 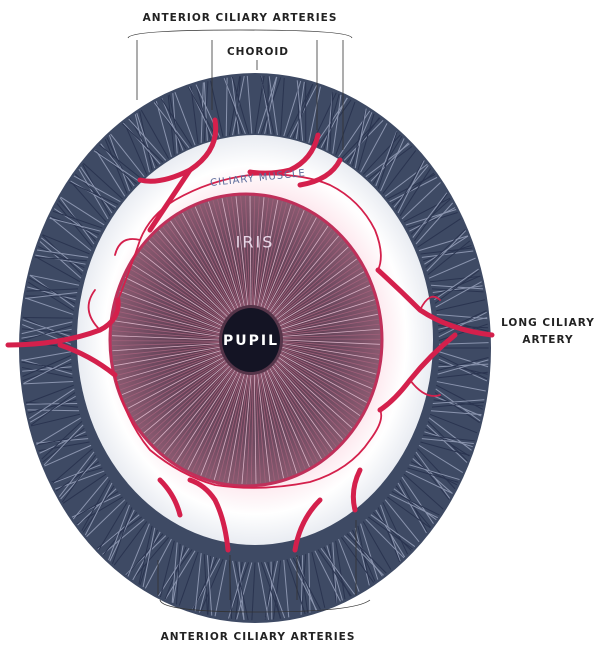 What do you see at coordinates (548, 323) in the screenshot?
I see `label-long-ciliary-artery: LONG CILIARY` at bounding box center [548, 323].